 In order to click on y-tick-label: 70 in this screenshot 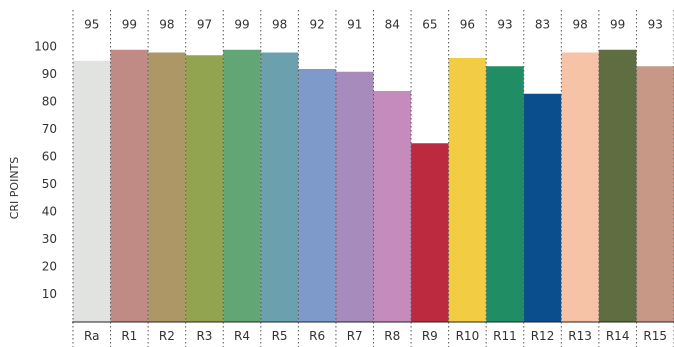, I will do `click(49, 129)`.